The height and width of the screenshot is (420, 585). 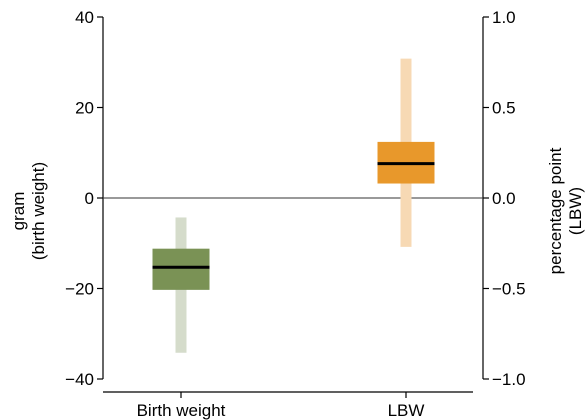 I want to click on x-tick-label: LBW, so click(x=406, y=410).